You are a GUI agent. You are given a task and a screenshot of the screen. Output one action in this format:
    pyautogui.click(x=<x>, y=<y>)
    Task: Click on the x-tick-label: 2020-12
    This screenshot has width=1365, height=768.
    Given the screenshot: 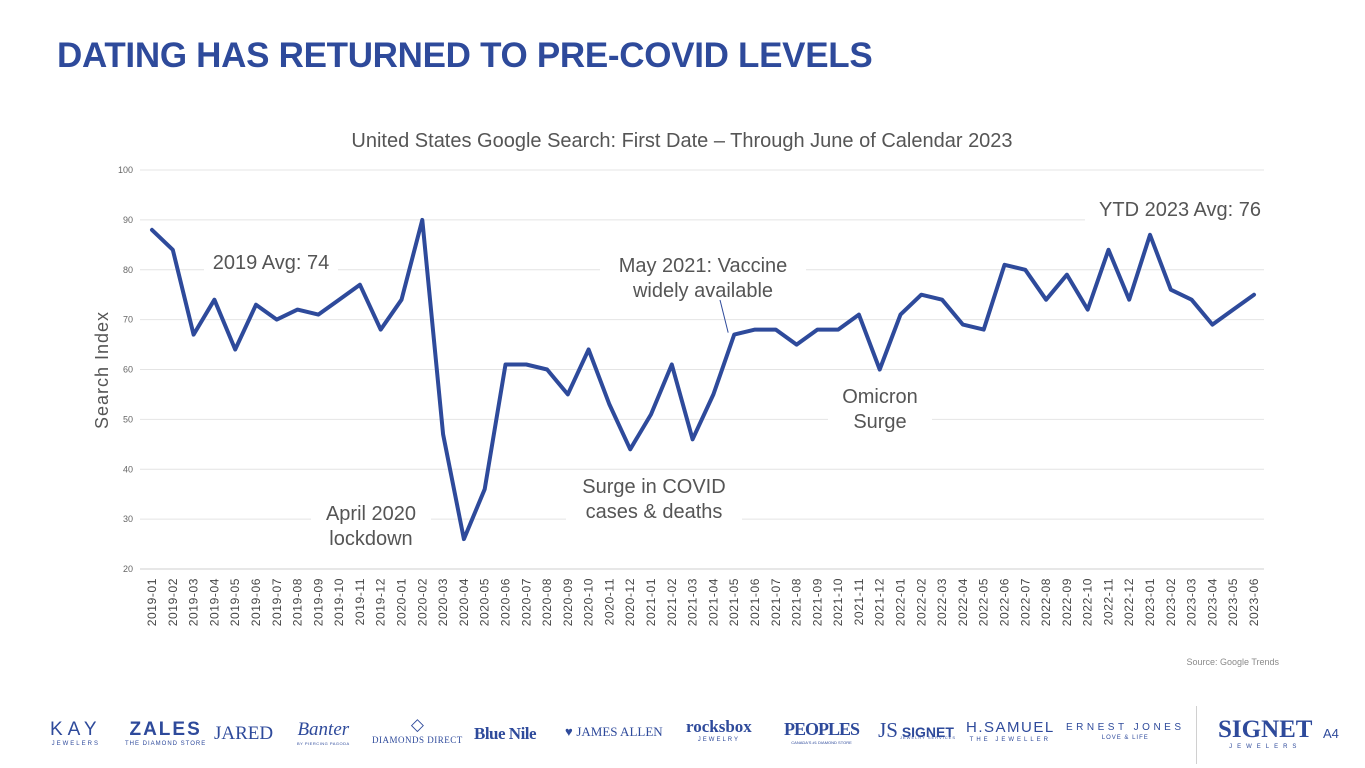 What is the action you would take?
    pyautogui.click(x=630, y=602)
    